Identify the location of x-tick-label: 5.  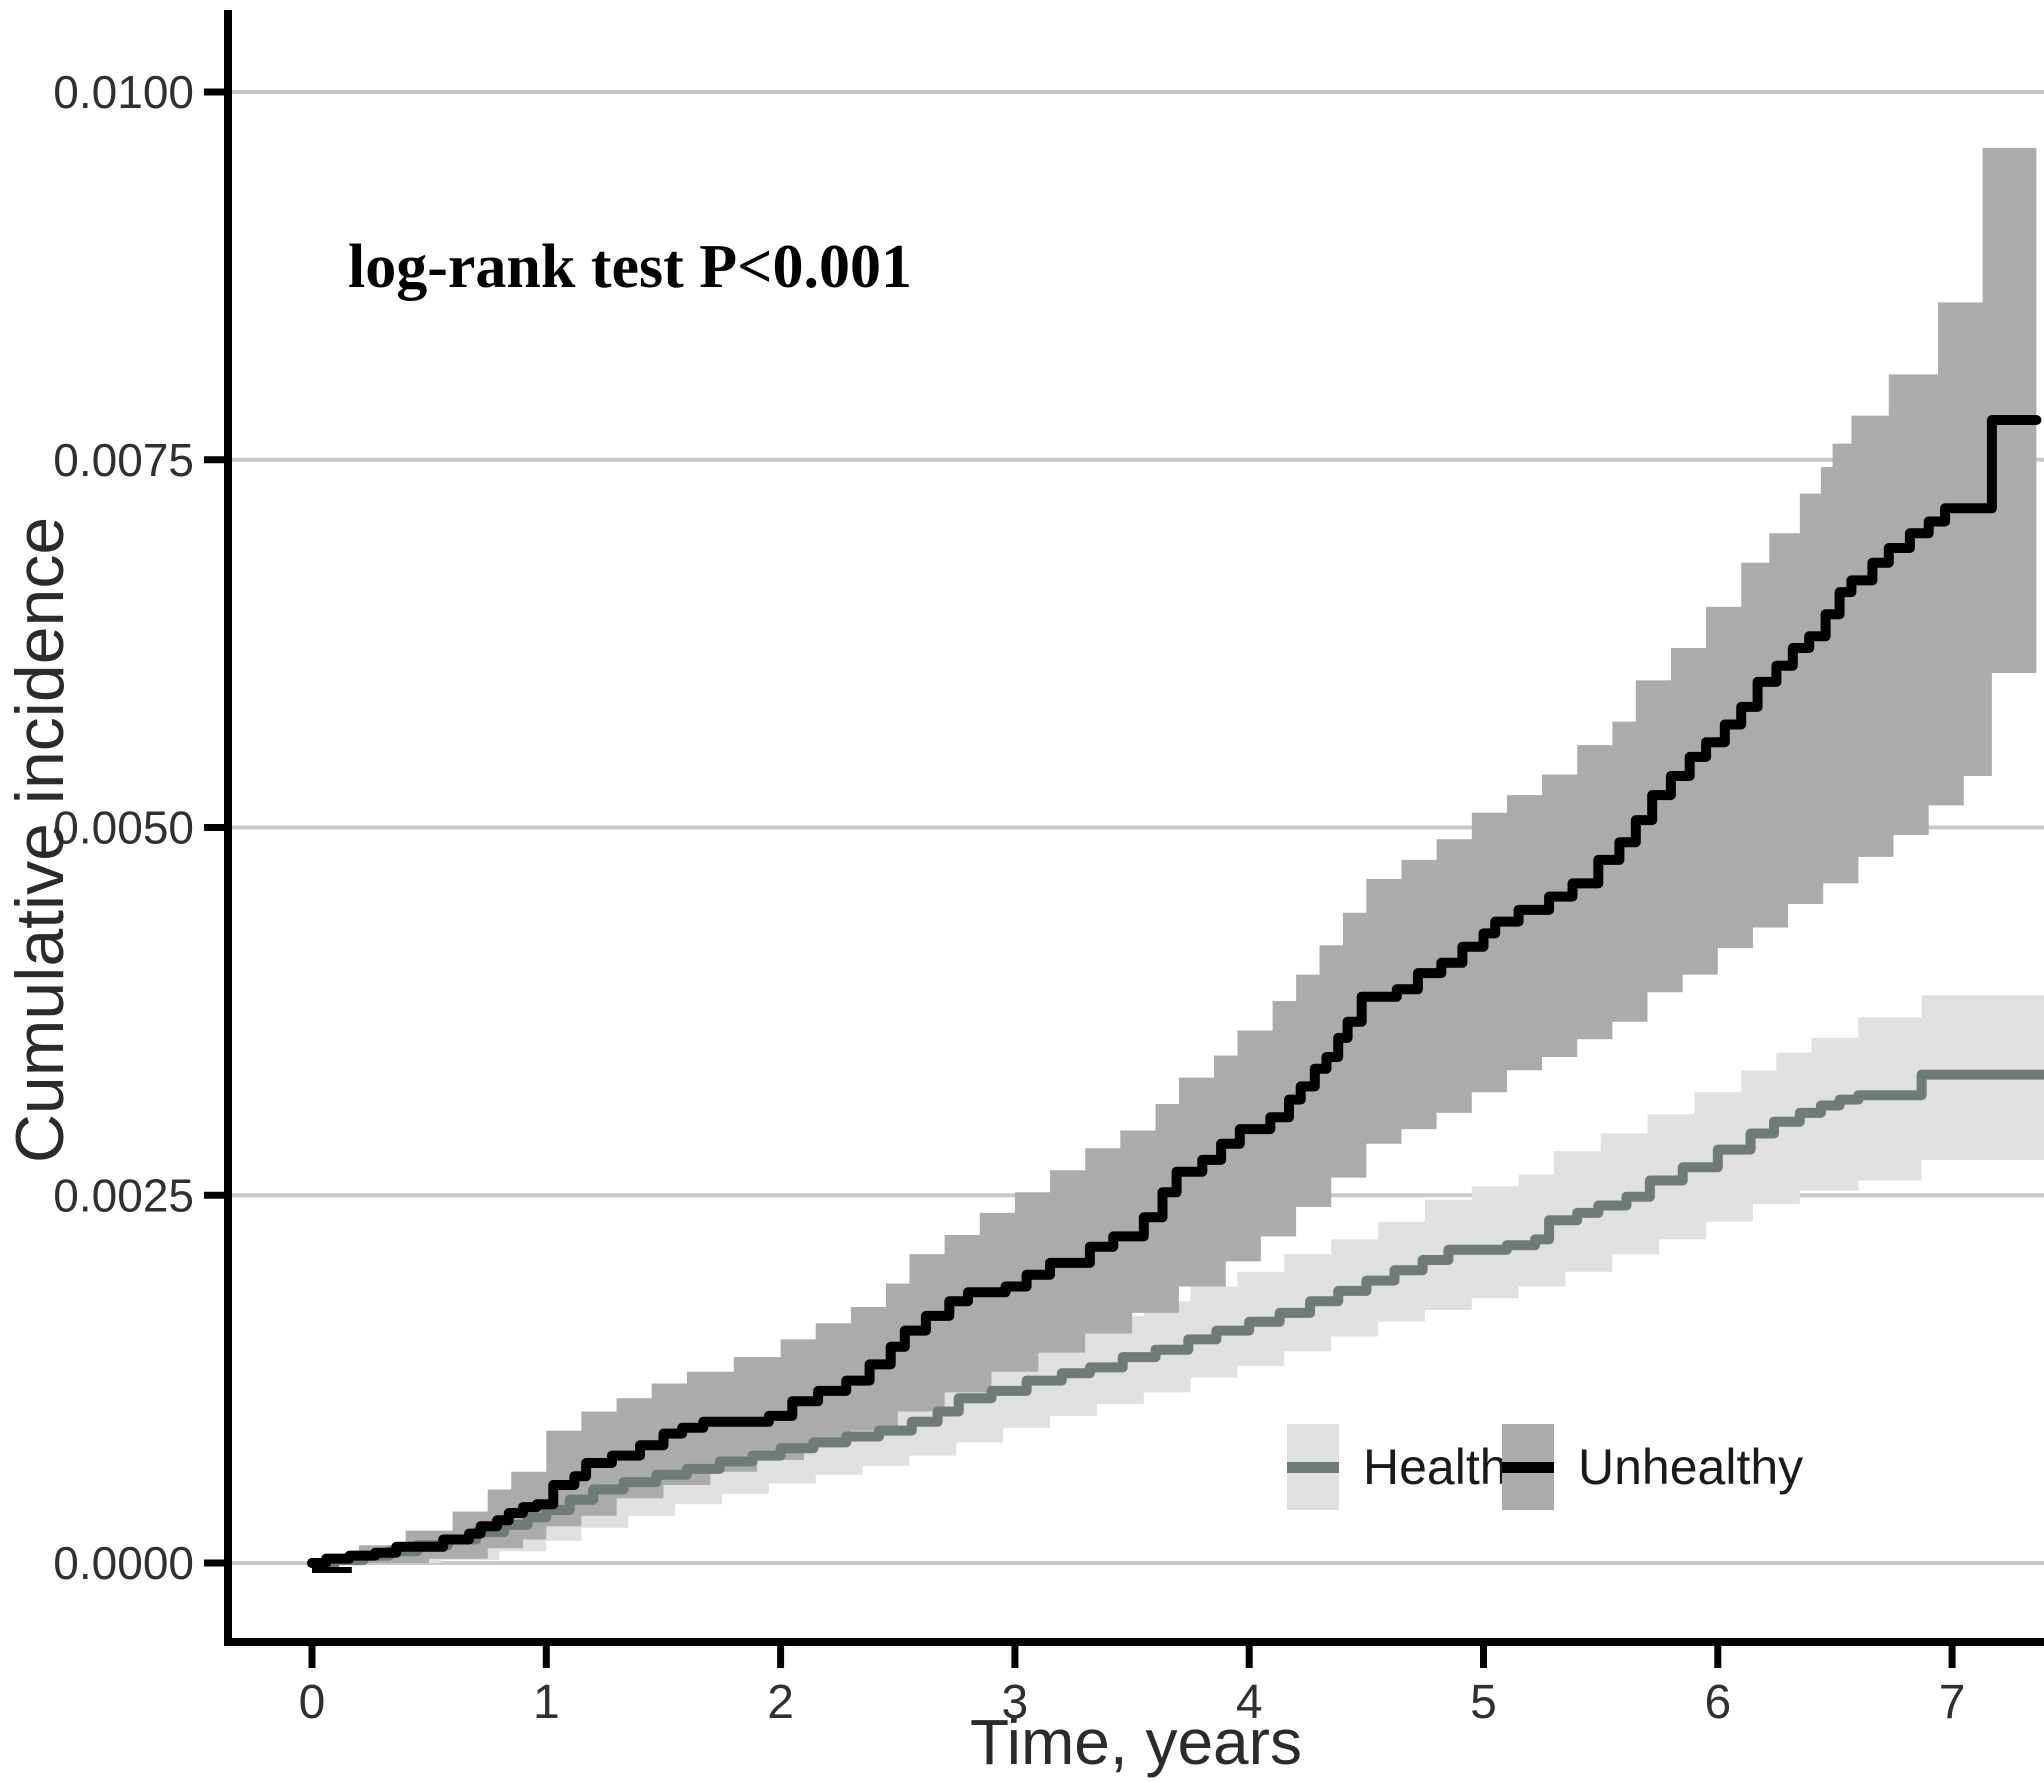
(1483, 1702).